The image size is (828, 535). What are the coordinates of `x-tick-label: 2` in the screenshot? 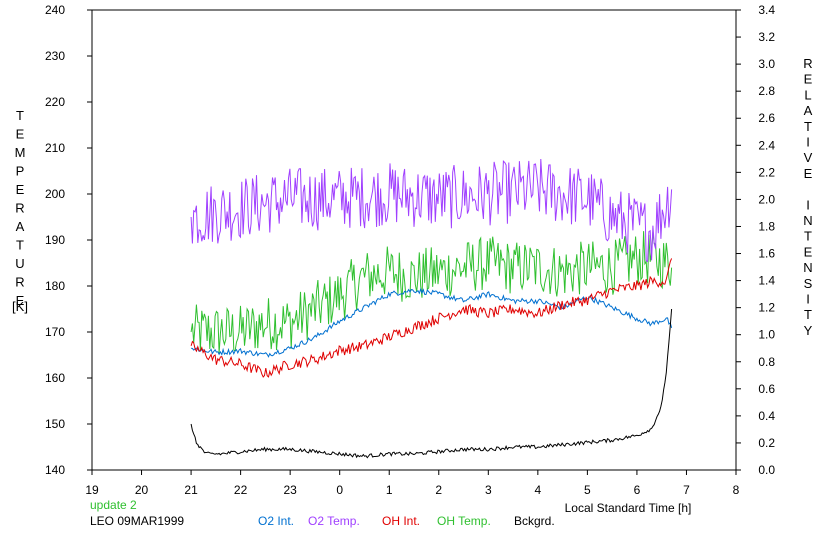 It's located at (438, 490).